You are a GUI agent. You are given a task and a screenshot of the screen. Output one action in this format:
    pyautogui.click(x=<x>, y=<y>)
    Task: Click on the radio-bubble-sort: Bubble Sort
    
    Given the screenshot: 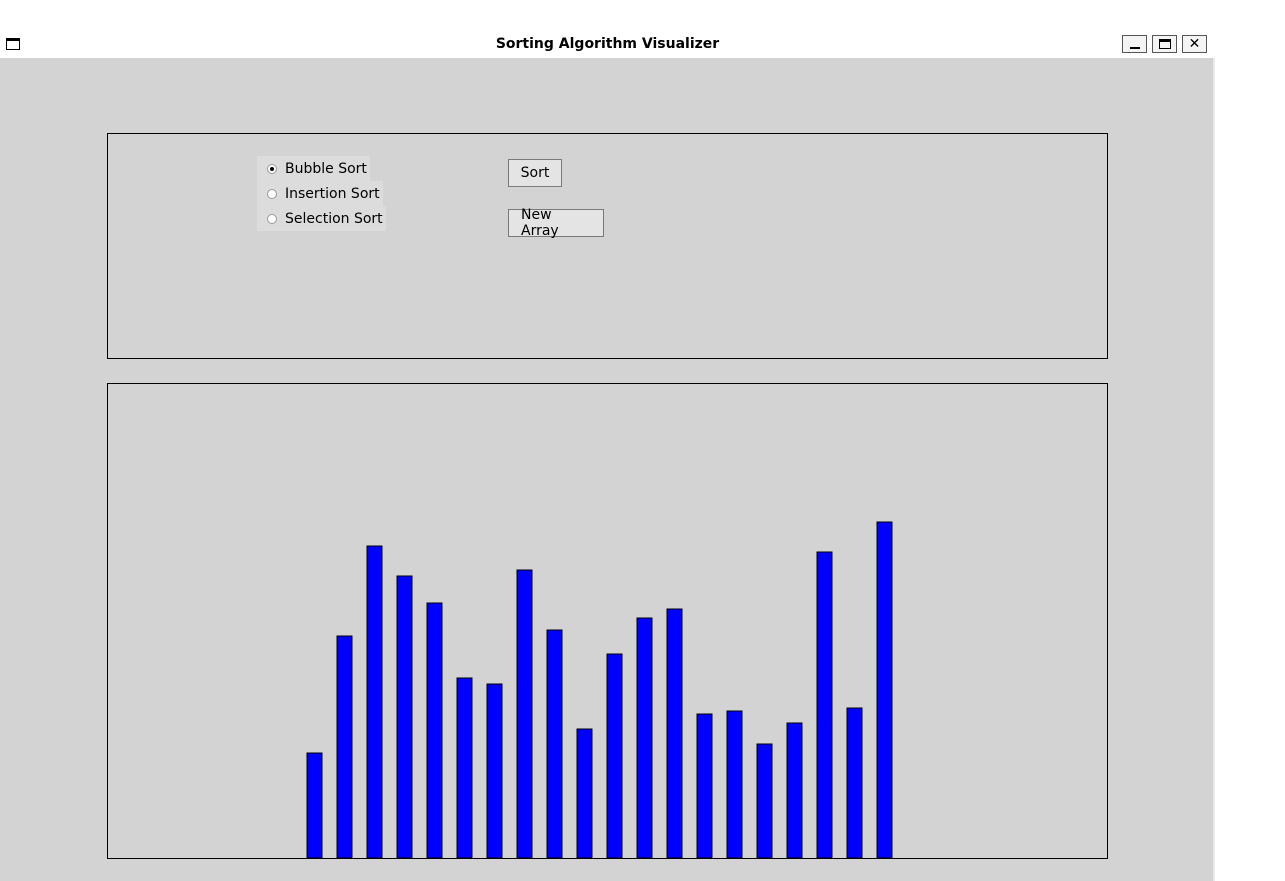 What is the action you would take?
    pyautogui.click(x=313, y=168)
    